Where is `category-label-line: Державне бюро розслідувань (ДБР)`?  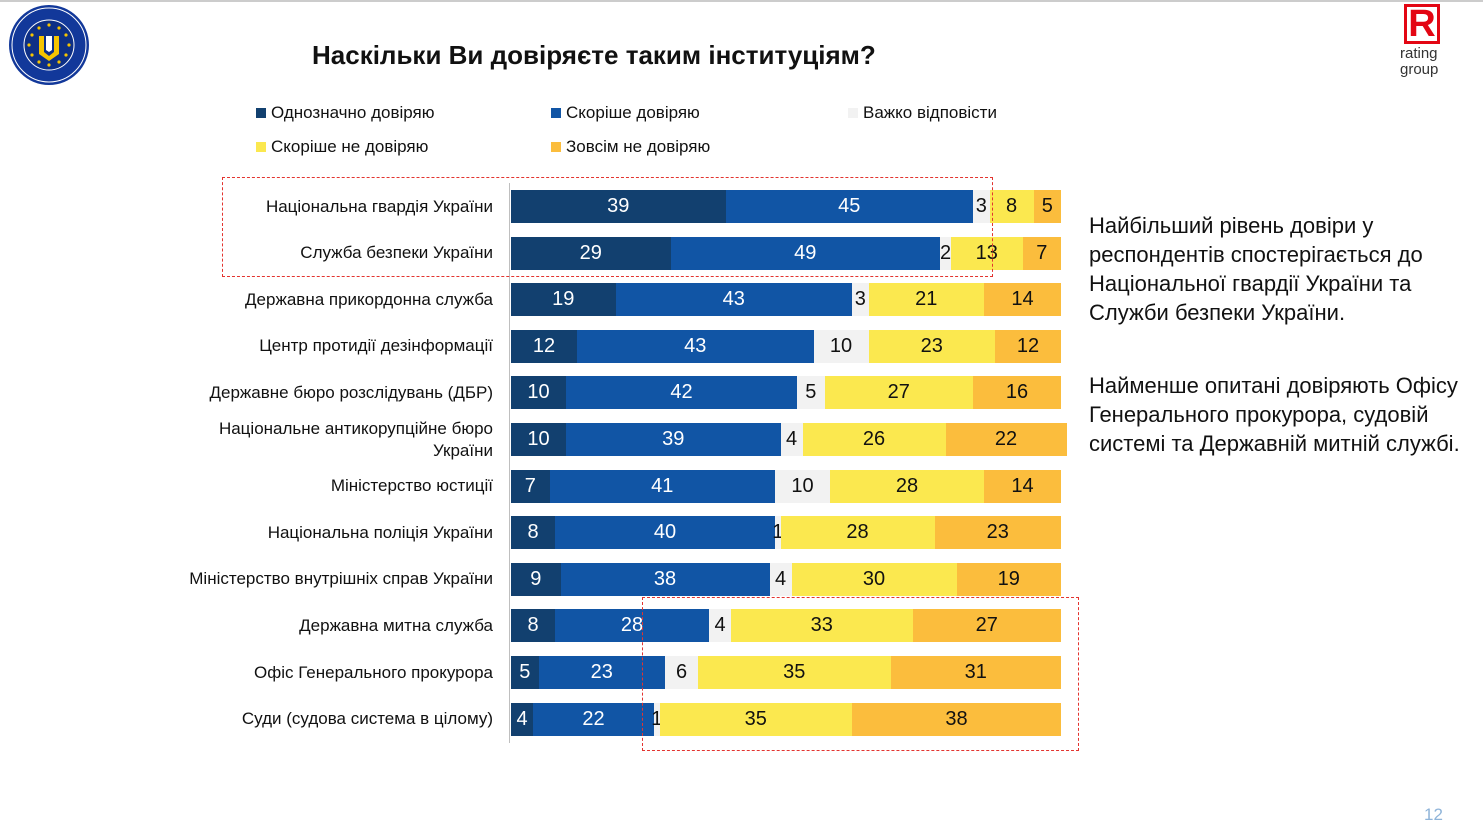
category-label-line: Державне бюро розслідувань (ДБР) is located at coordinates (351, 392).